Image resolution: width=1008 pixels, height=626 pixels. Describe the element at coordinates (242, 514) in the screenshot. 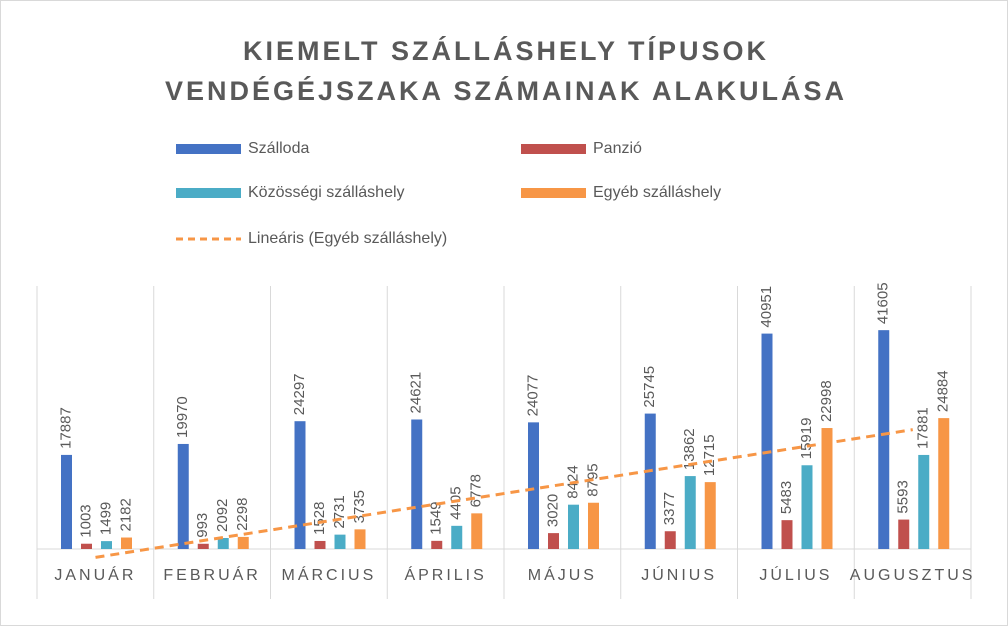

I see `value-label: 2298` at that location.